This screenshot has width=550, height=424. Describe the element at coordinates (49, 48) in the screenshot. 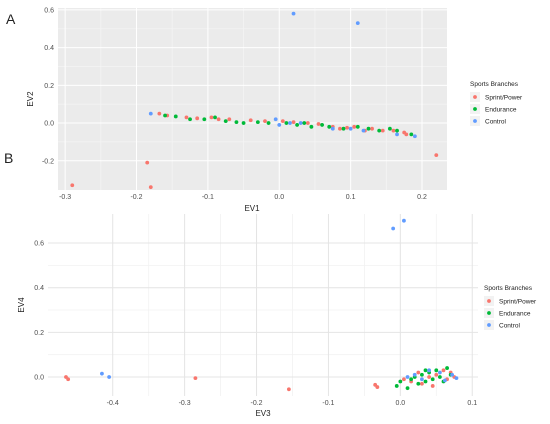

I see `y-tick-label: 0.4` at that location.